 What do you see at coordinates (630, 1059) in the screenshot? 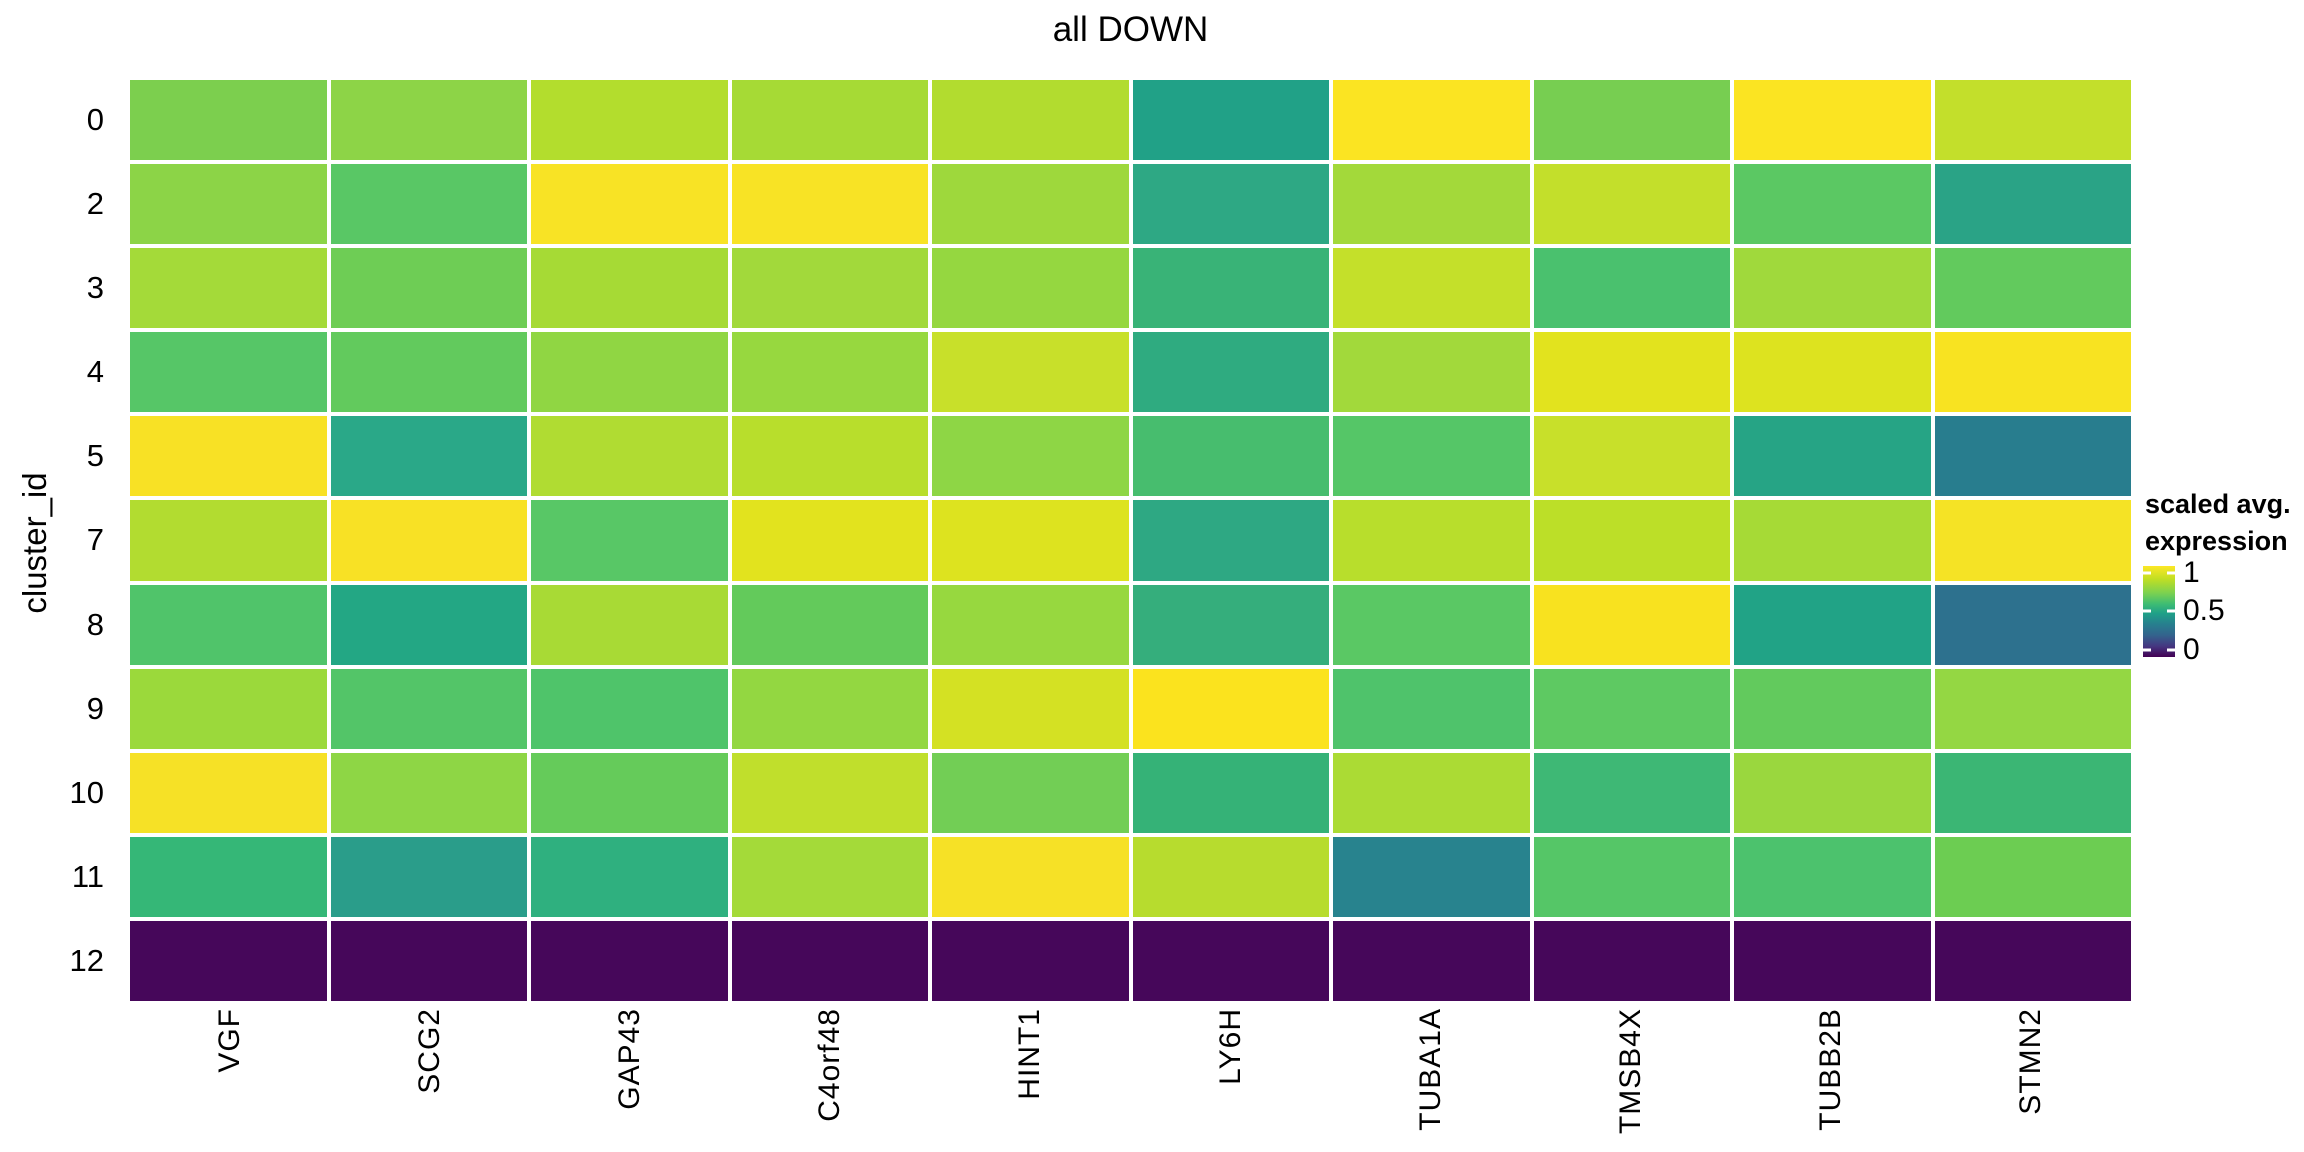
I see `x-tick-label-GAP43: GAP43` at bounding box center [630, 1059].